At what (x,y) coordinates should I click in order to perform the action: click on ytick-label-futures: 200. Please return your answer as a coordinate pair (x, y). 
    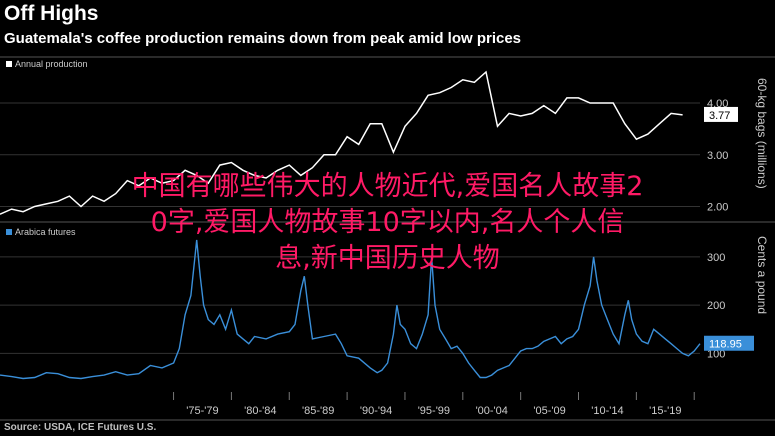
    Looking at the image, I should click on (716, 306).